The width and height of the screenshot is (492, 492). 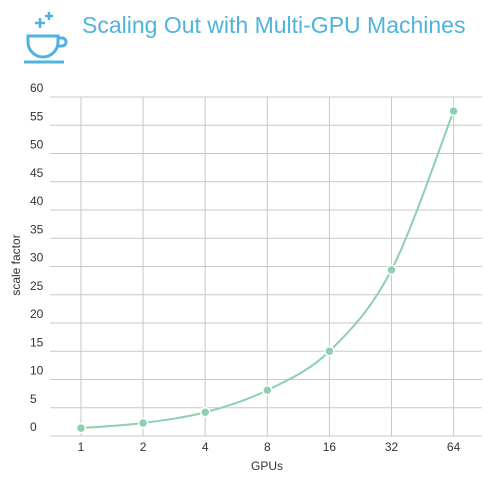 I want to click on y-tick-label: 20, so click(x=37, y=314).